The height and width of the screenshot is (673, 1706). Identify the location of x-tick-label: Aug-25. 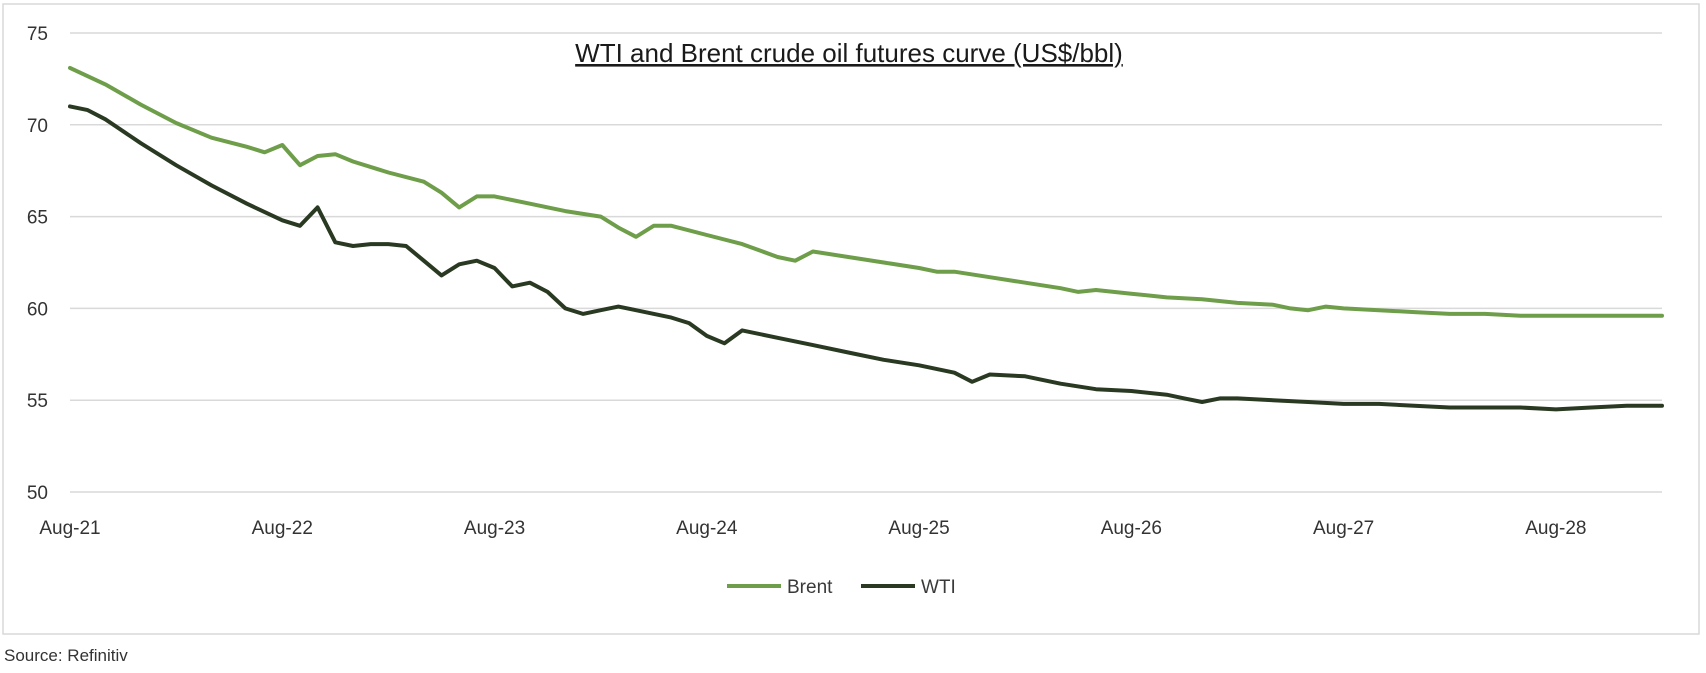
(918, 528).